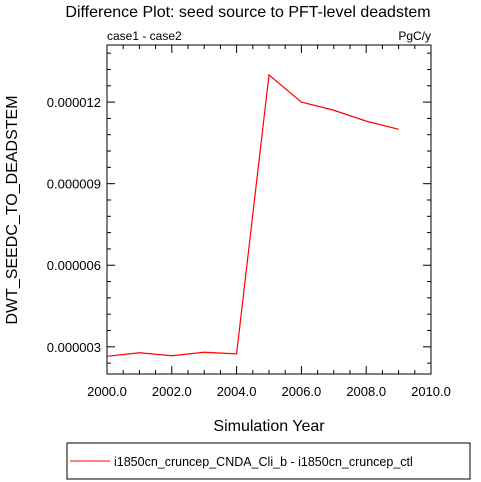 The width and height of the screenshot is (481, 482). I want to click on x-axis-label: Simulation Year, so click(269, 426).